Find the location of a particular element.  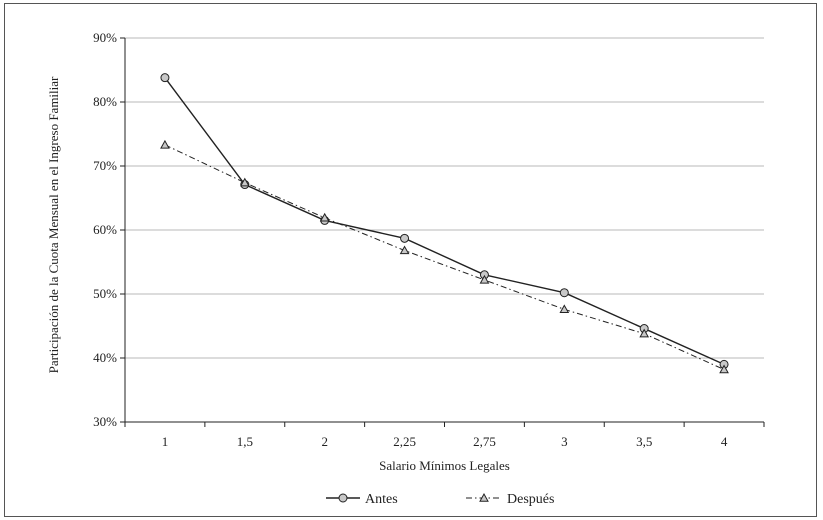

legend-marker-despues is located at coordinates (484, 497).